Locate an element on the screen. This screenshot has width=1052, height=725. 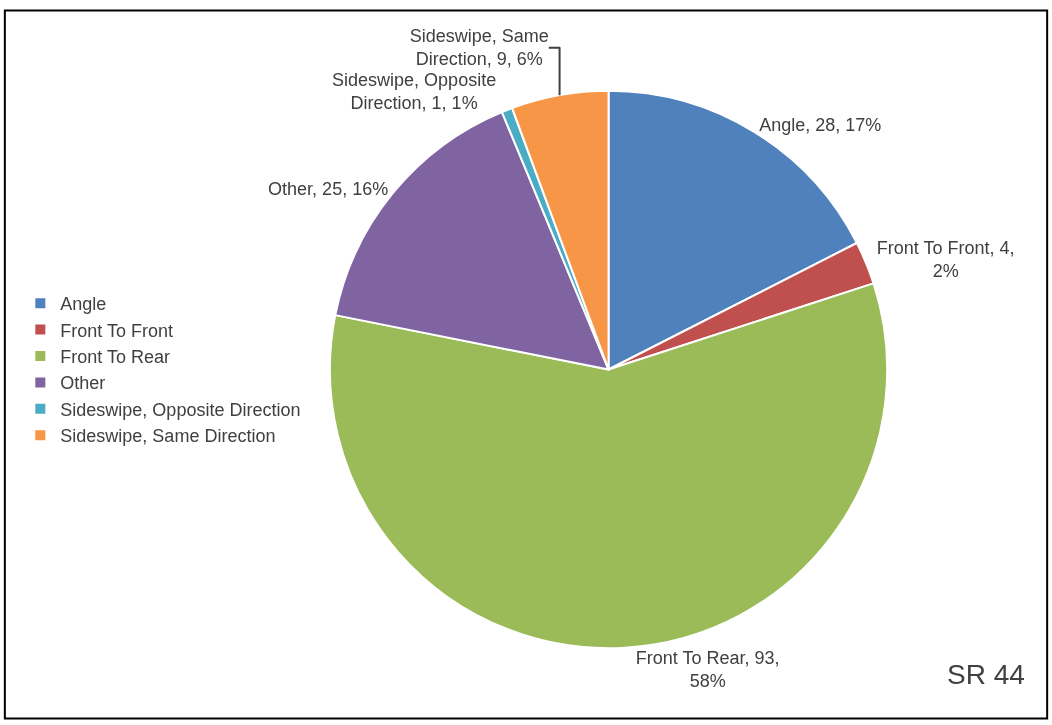
legend-label: Angle is located at coordinates (83, 304).